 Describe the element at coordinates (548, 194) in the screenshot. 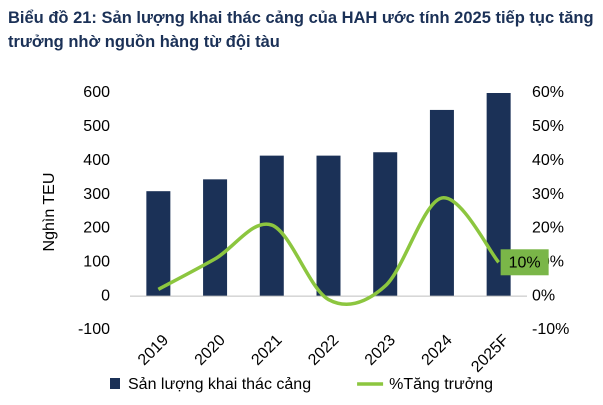

I see `y2-tick-label: 30%` at that location.